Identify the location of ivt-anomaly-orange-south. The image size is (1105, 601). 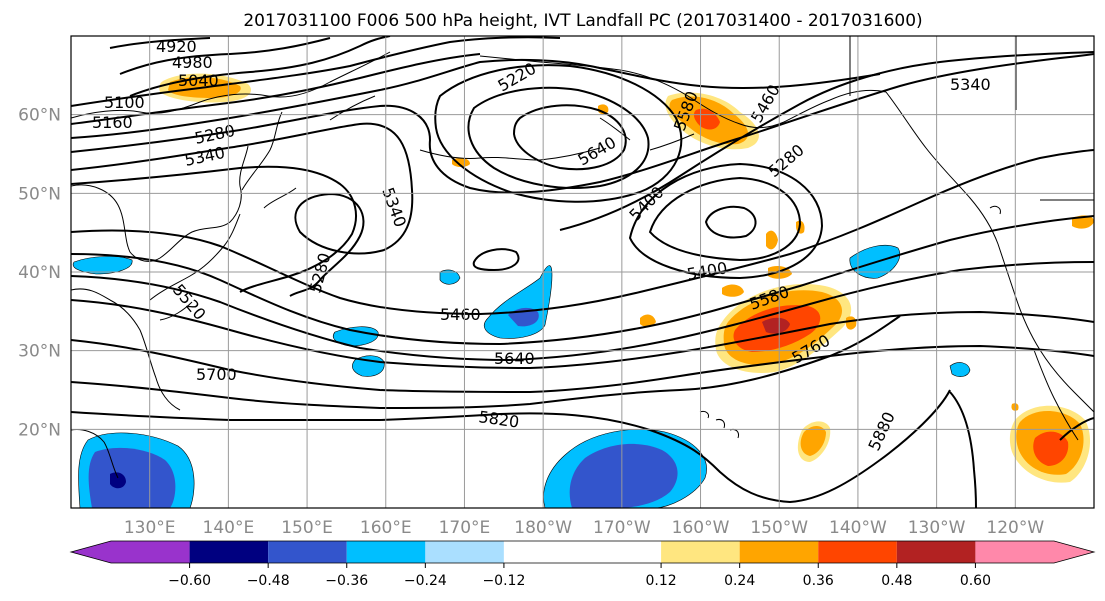
(813, 441).